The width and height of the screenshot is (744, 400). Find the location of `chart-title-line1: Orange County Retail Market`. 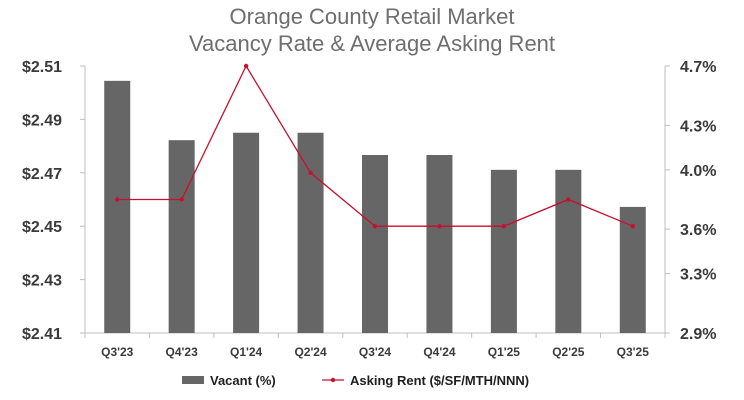

chart-title-line1: Orange County Retail Market is located at coordinates (372, 16).